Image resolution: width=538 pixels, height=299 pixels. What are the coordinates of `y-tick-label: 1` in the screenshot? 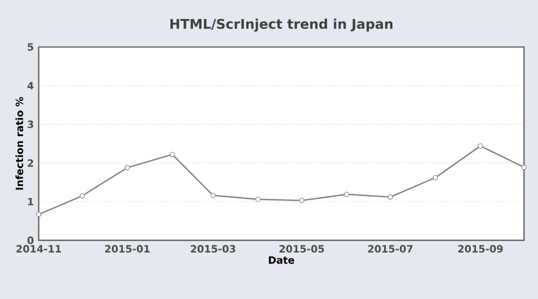 It's located at (31, 202).